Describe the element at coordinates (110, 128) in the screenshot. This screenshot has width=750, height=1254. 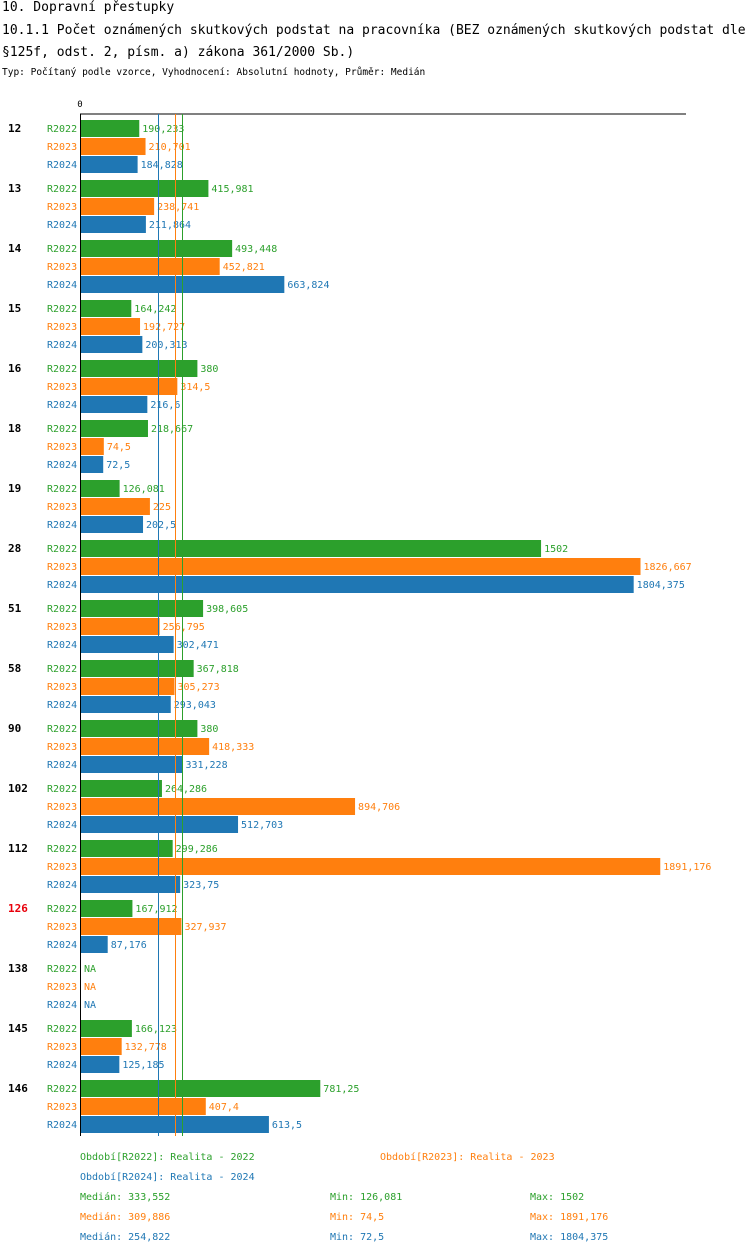
I see `bar-12-R2022` at that location.